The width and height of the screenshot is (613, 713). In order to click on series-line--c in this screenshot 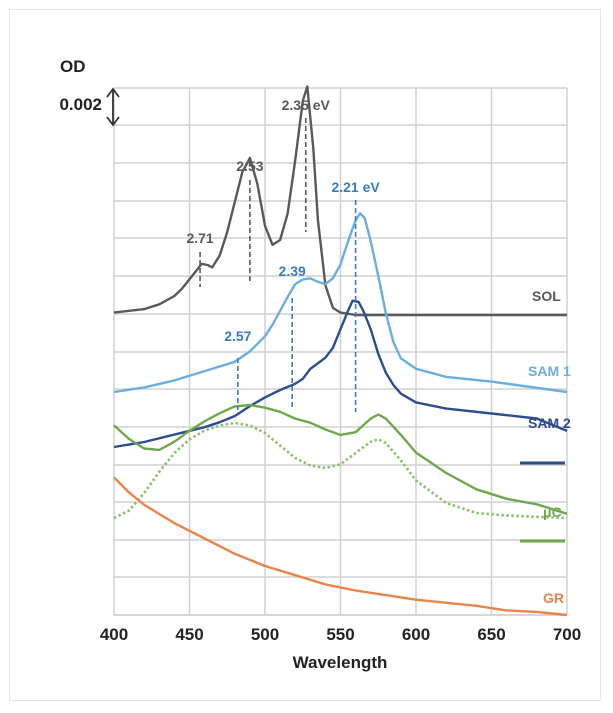, I will do `click(340, 459)`.